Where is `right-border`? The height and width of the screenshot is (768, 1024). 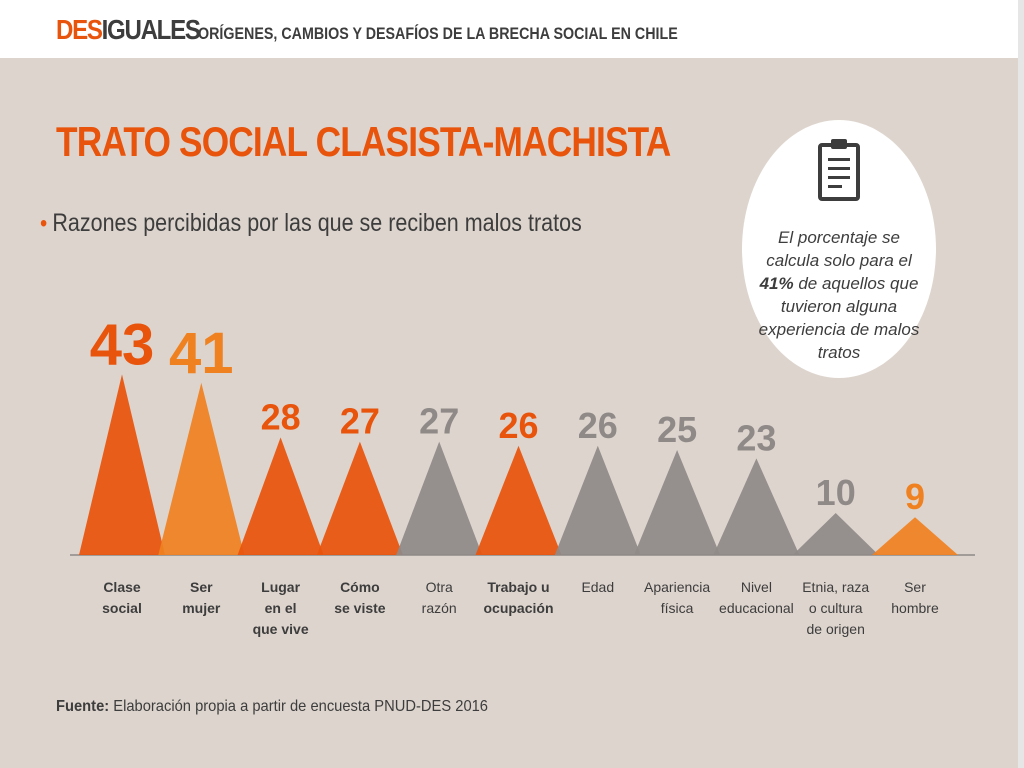 right-border is located at coordinates (1021, 384).